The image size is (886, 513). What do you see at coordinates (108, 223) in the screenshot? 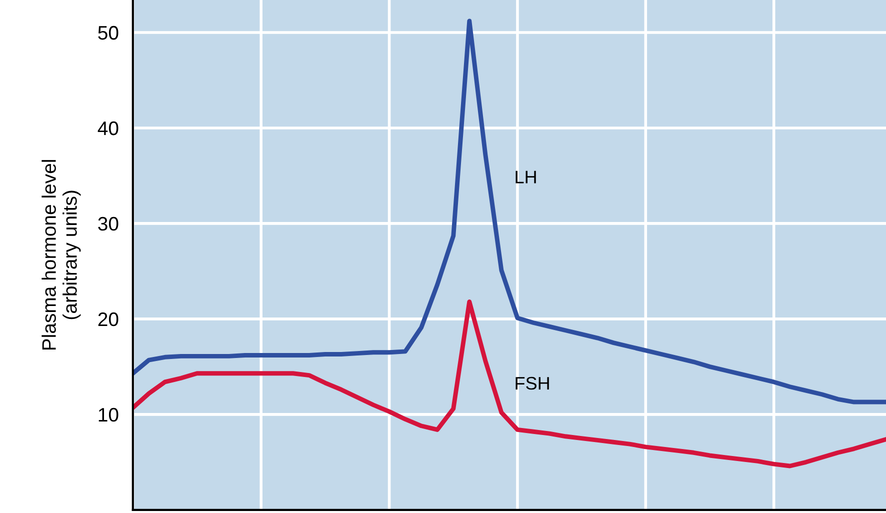
I see `y-tick-label: 30` at bounding box center [108, 223].